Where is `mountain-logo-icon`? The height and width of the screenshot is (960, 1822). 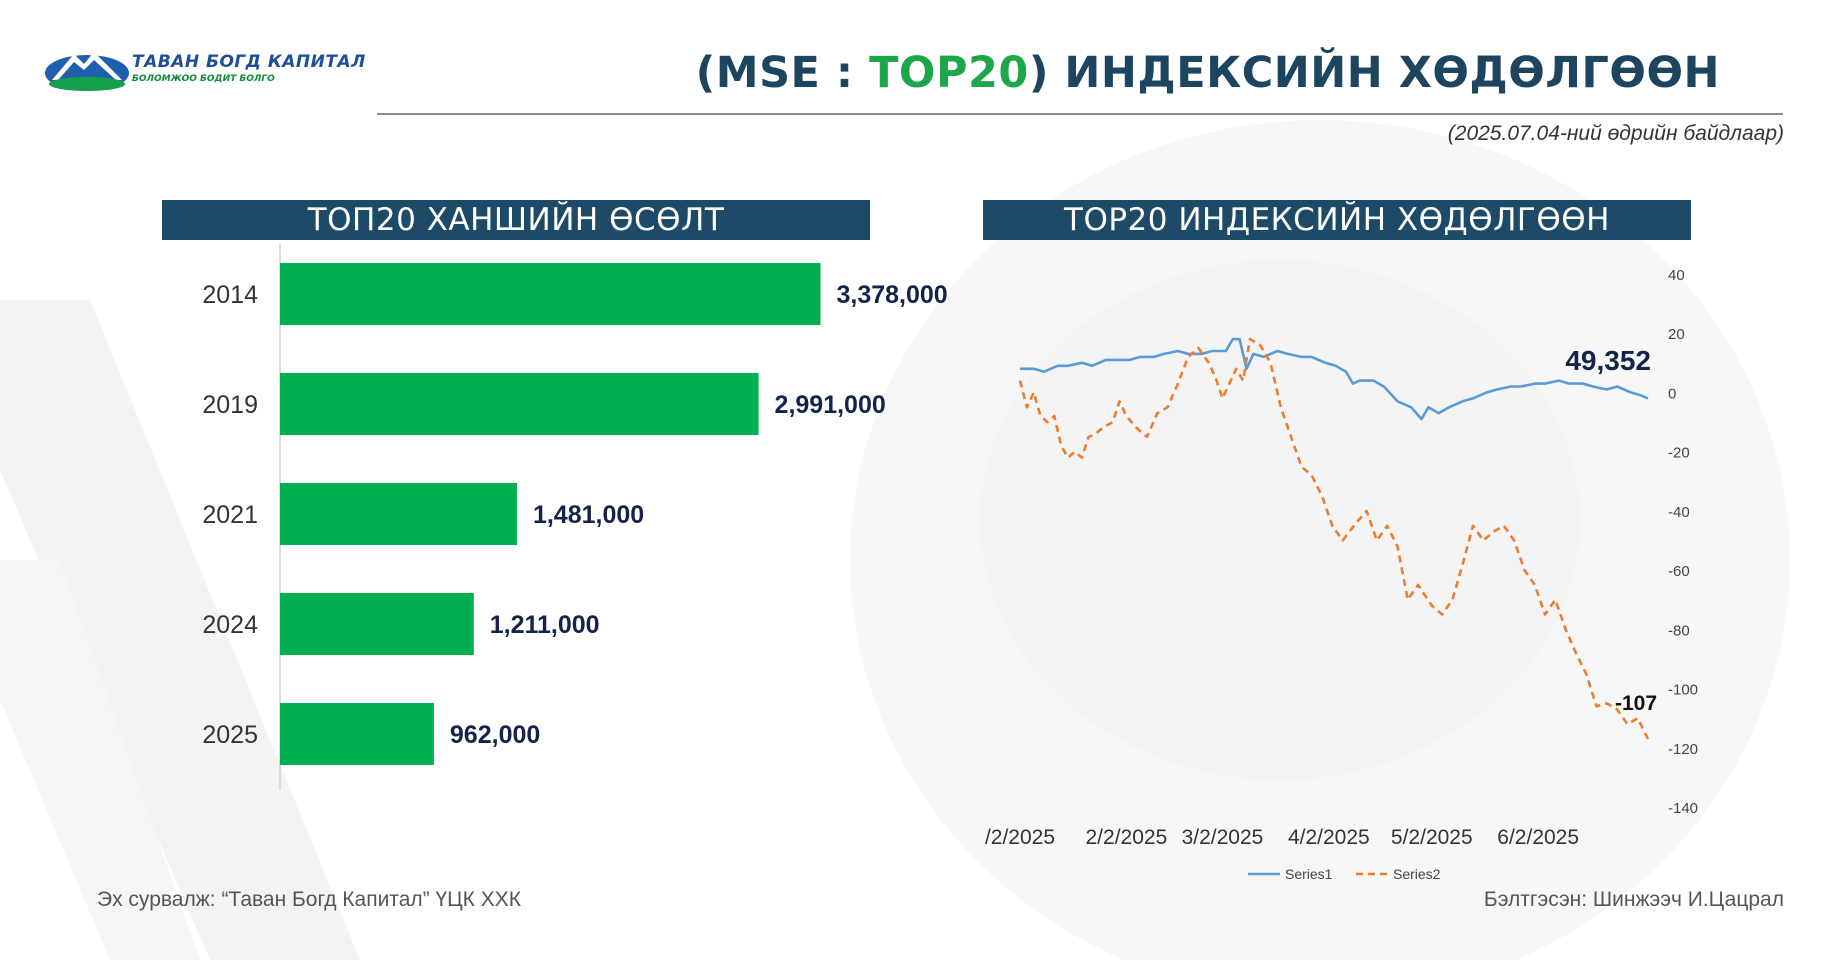
mountain-logo-icon is located at coordinates (87, 71).